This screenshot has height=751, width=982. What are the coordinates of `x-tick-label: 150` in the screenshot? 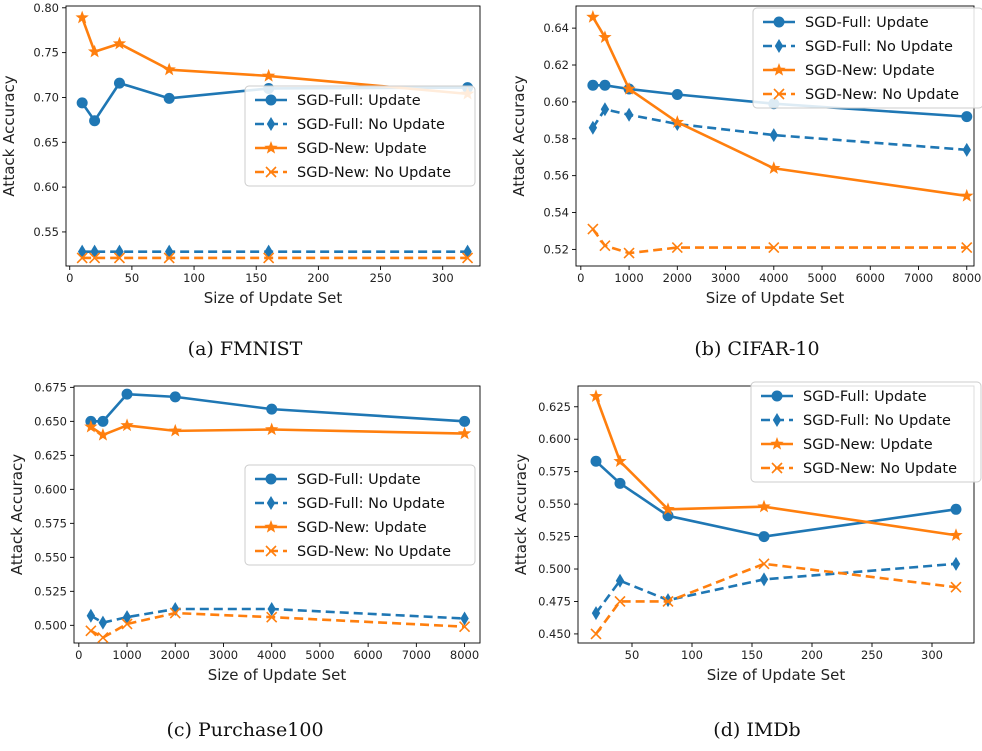 It's located at (256, 278).